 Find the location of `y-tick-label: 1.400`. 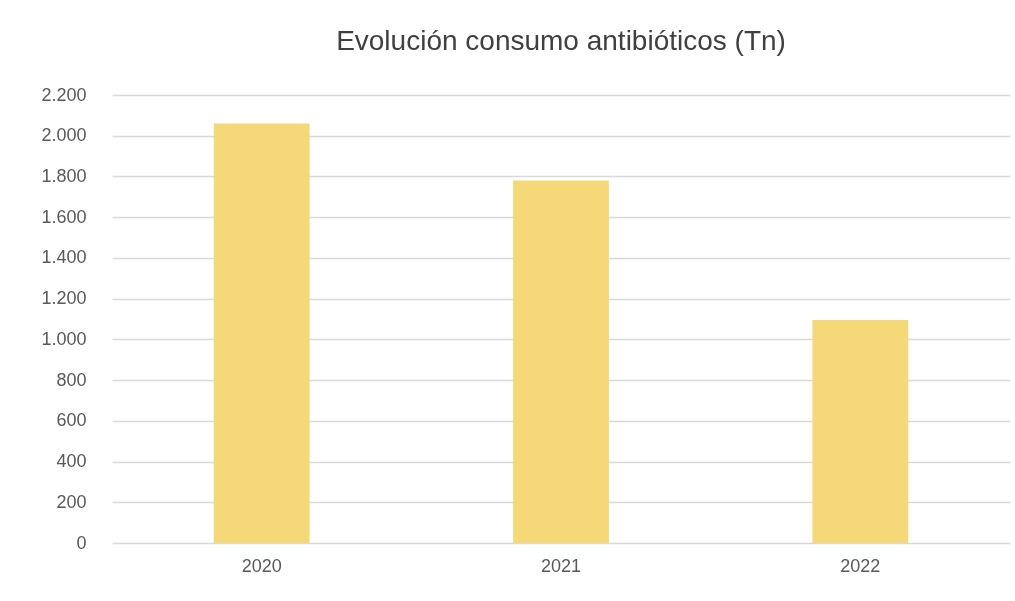

y-tick-label: 1.400 is located at coordinates (64, 257).